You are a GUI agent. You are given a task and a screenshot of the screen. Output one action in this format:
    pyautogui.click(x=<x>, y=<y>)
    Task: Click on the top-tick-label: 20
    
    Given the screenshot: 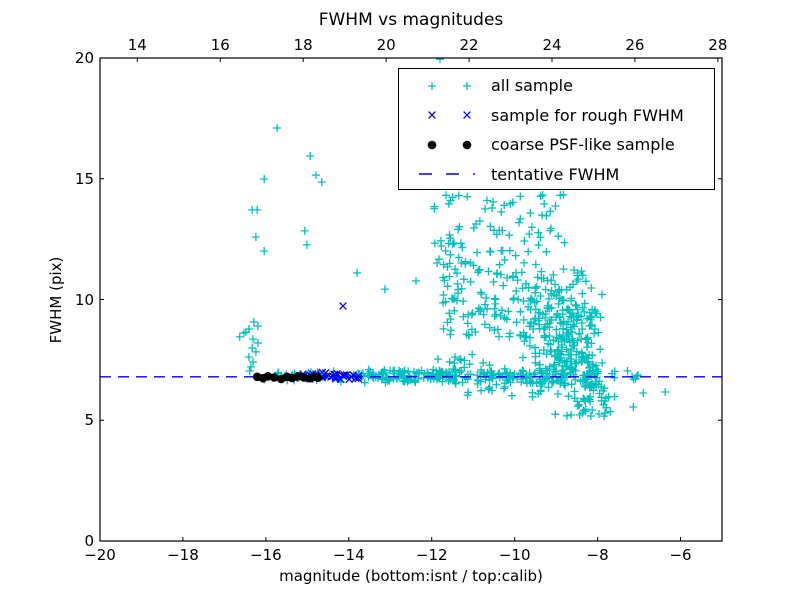 What is the action you would take?
    pyautogui.click(x=386, y=45)
    